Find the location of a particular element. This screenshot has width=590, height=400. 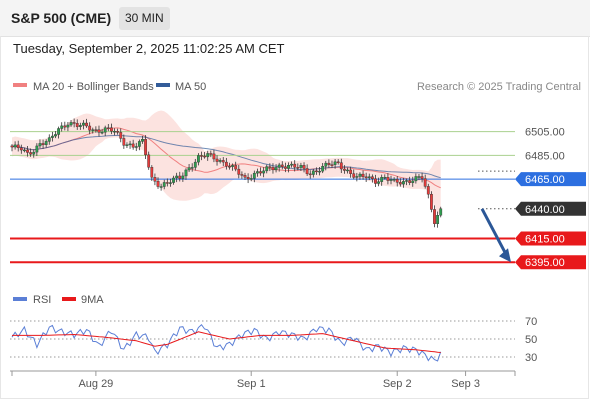

symbol-title: S&P 500 (CME) is located at coordinates (61, 18).